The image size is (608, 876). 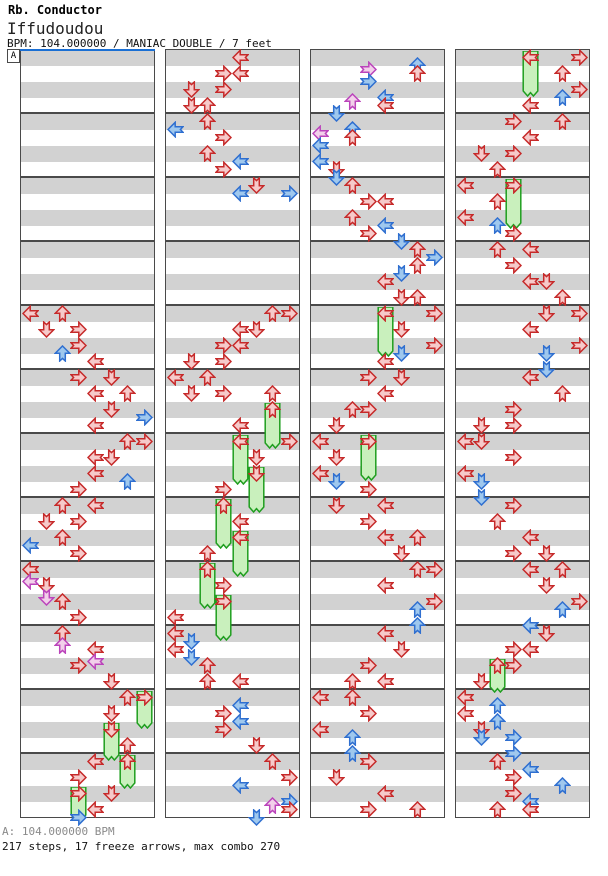 What do you see at coordinates (13, 56) in the screenshot?
I see `section-marker: A` at bounding box center [13, 56].